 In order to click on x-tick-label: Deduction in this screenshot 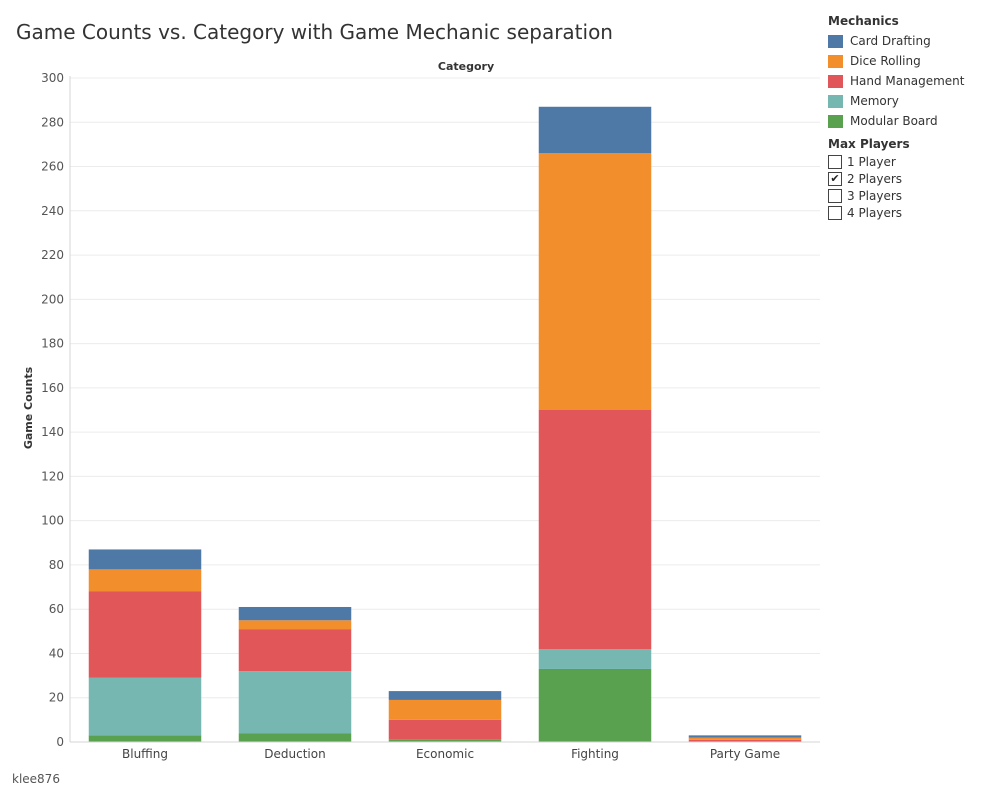, I will do `click(294, 754)`.